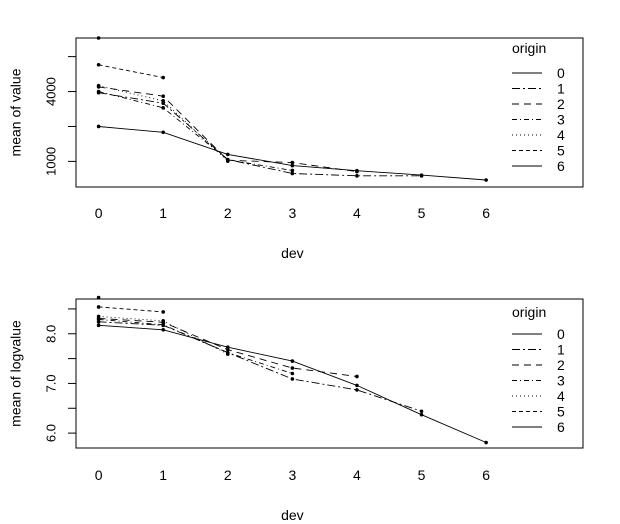 The height and width of the screenshot is (524, 620). Describe the element at coordinates (50, 433) in the screenshot. I see `y-tick-label: 6.0` at that location.